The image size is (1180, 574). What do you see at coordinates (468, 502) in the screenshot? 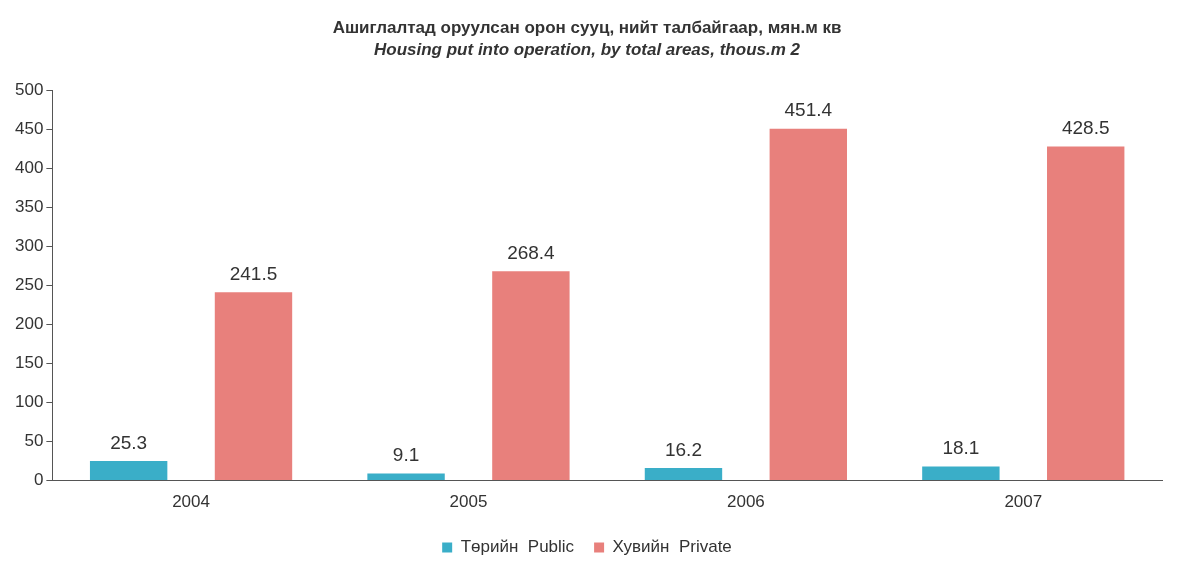
I see `x-tick-label: 2005` at bounding box center [468, 502].